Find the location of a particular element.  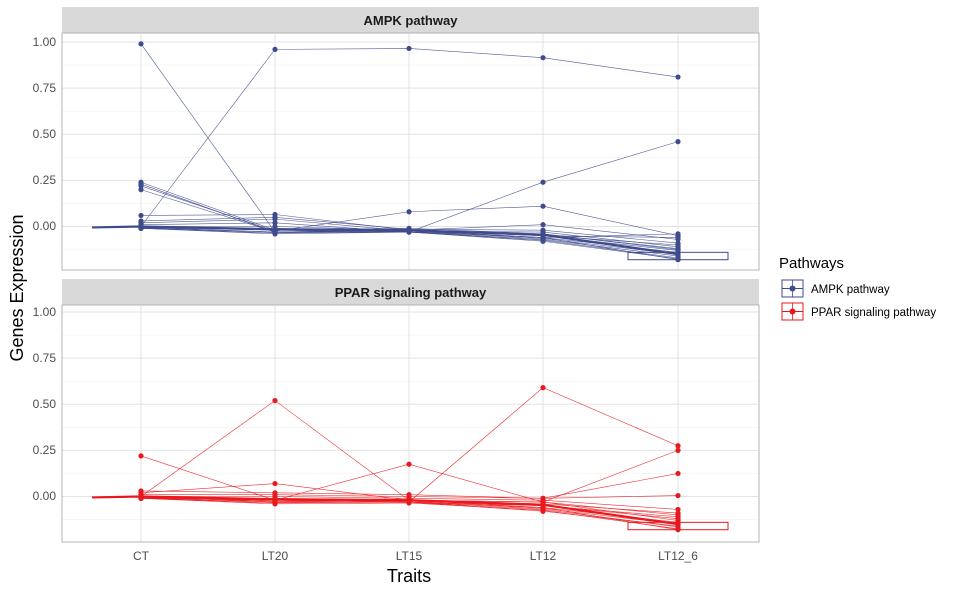

strip-label-ppar: PPAR signaling pathway is located at coordinates (411, 292).